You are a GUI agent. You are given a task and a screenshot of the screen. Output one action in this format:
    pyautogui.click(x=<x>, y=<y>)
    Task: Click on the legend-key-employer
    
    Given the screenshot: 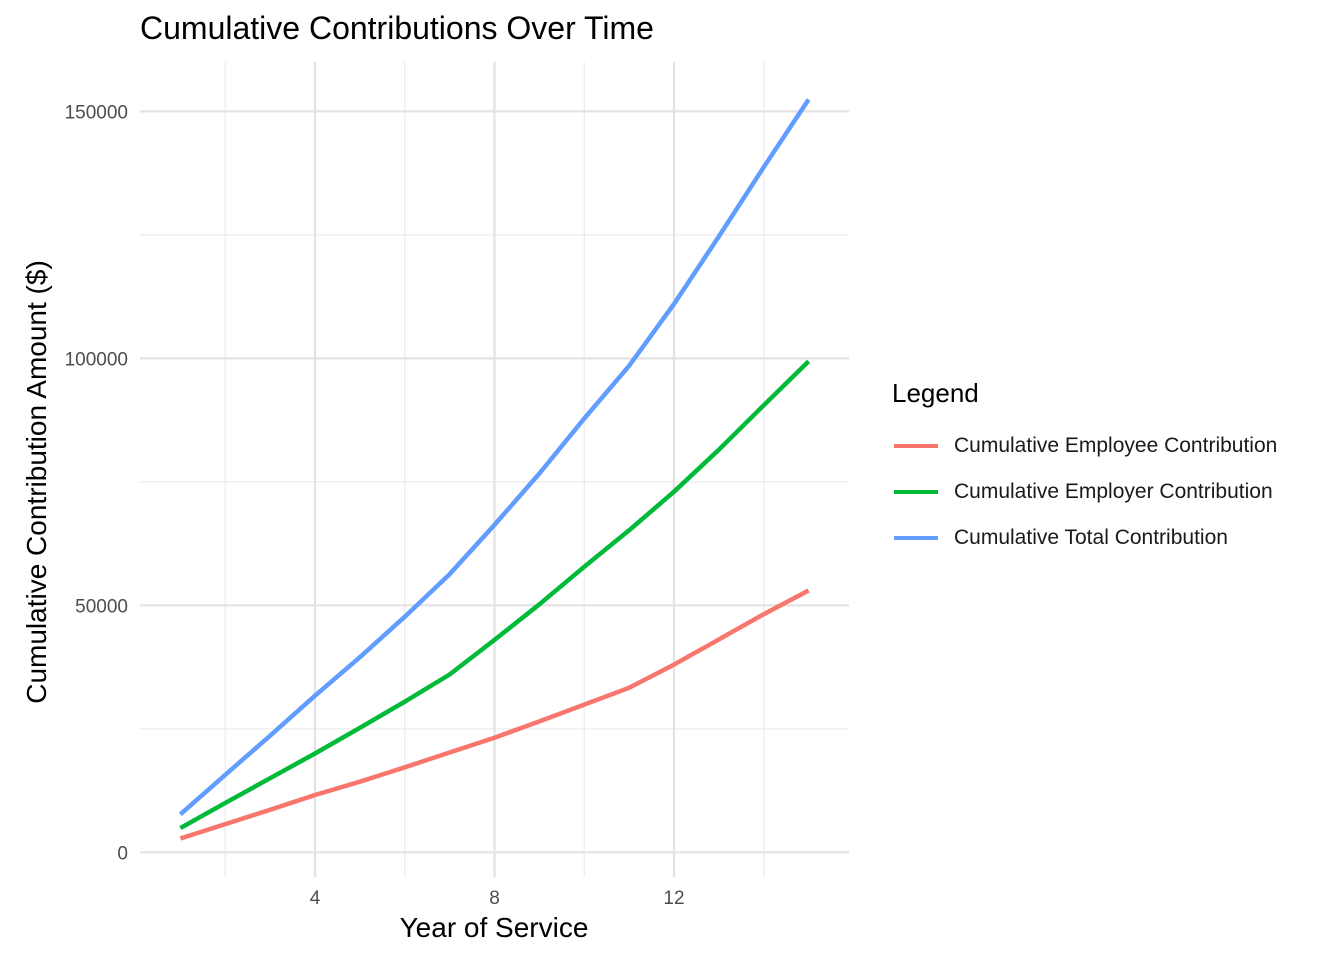 What is the action you would take?
    pyautogui.click(x=916, y=492)
    